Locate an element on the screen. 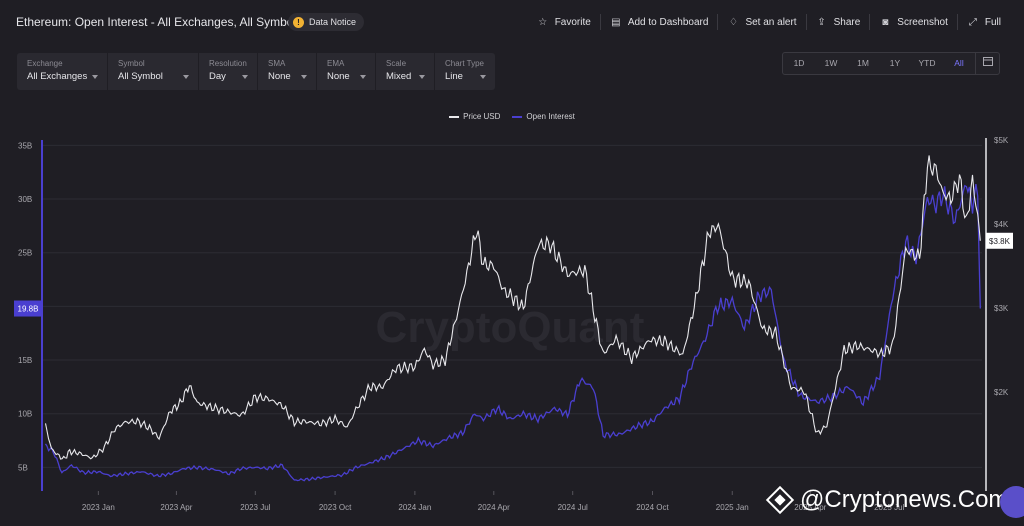  set-an-alert-button: ♢ Set an alert is located at coordinates (761, 22).